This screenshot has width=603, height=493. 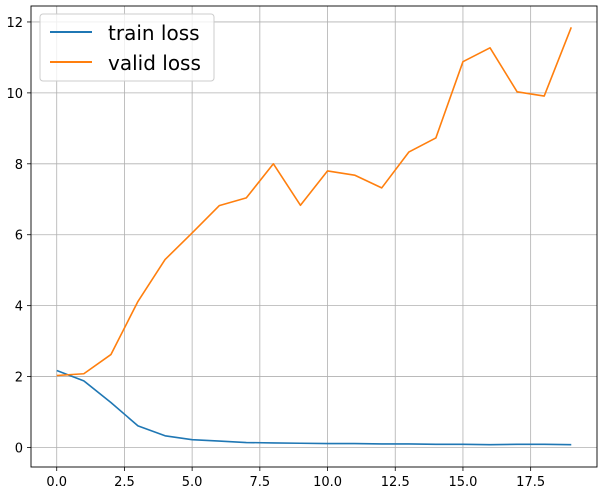 What do you see at coordinates (192, 482) in the screenshot?
I see `x-tick-label: 5.0` at bounding box center [192, 482].